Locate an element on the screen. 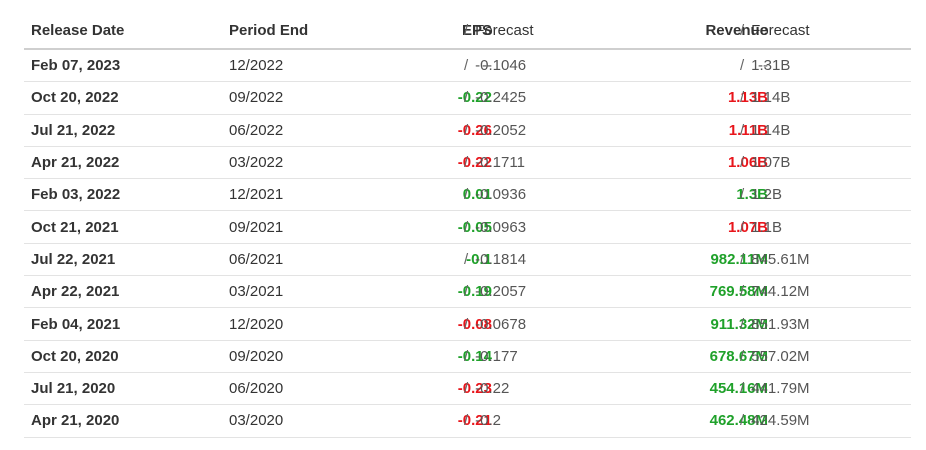 The width and height of the screenshot is (926, 450). header-revenue-forecast-label: Forecast is located at coordinates (780, 30).